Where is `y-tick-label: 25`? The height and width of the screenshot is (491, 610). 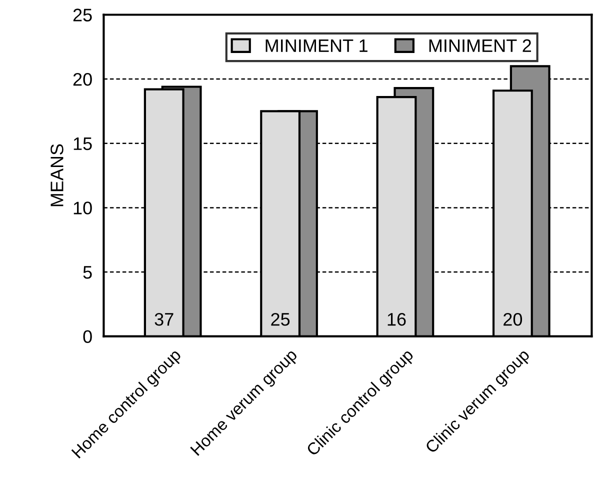
y-tick-label: 25 is located at coordinates (82, 15).